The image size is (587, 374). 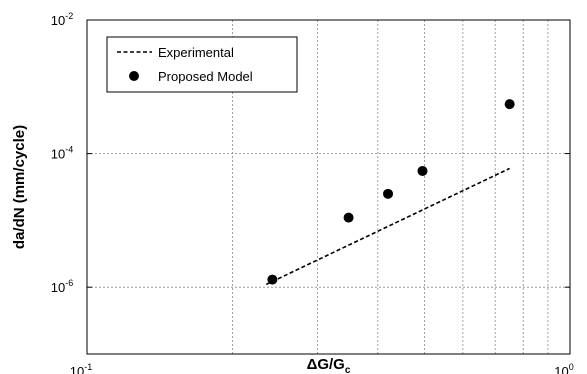 What do you see at coordinates (326, 364) in the screenshot?
I see `x-axis-label-main: ΔG/G` at bounding box center [326, 364].